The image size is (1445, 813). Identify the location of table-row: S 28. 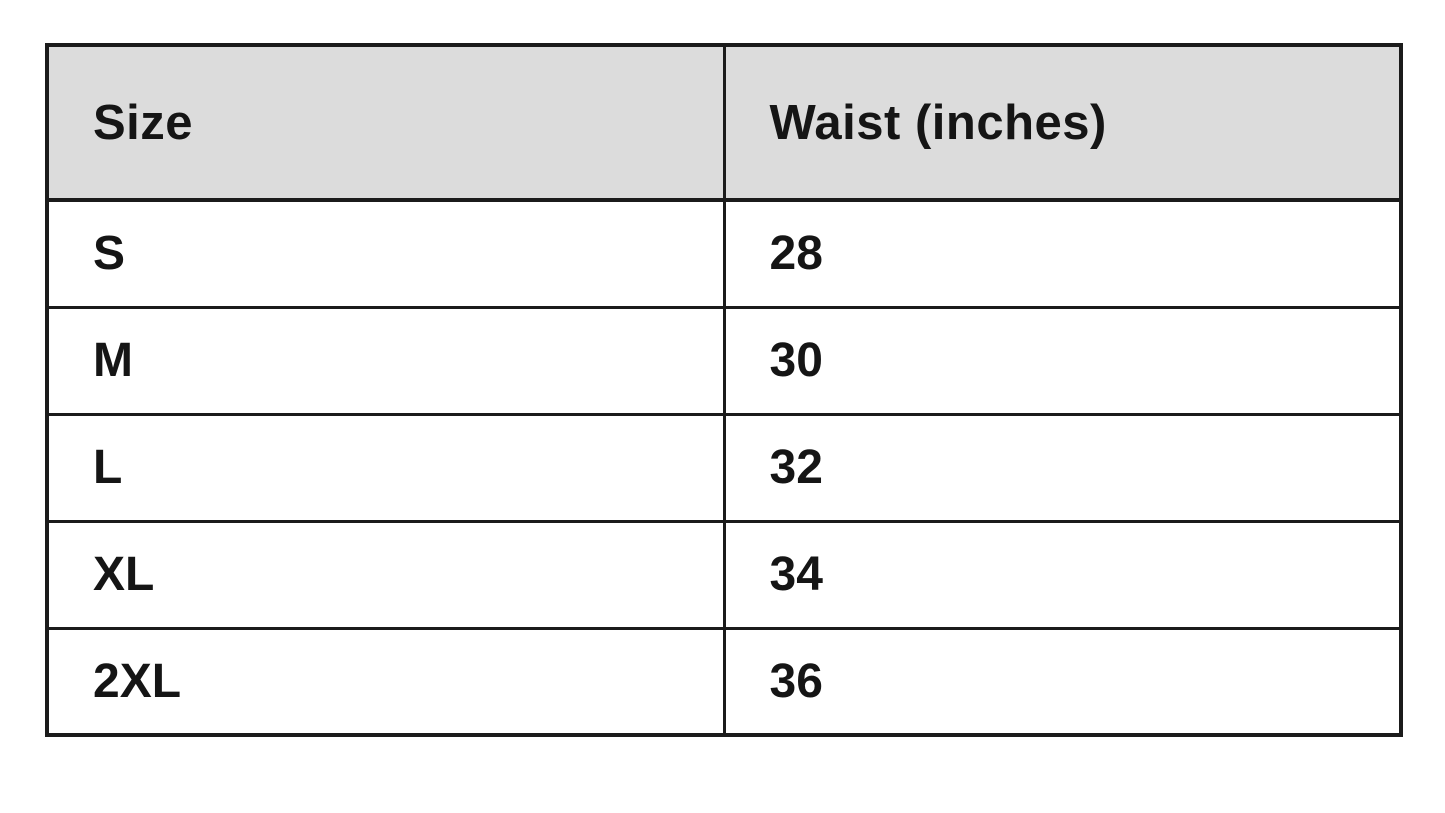
(724, 253).